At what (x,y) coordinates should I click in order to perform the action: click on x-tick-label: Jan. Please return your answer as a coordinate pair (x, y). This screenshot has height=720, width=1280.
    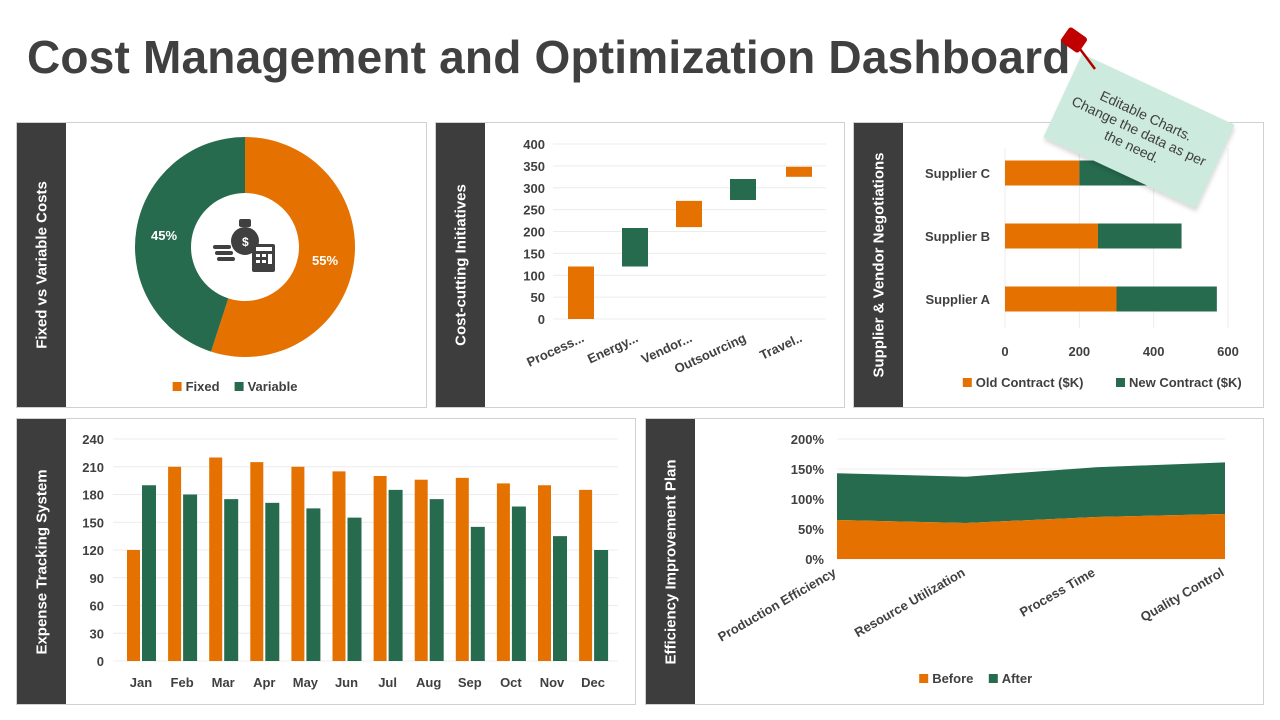
    Looking at the image, I should click on (141, 682).